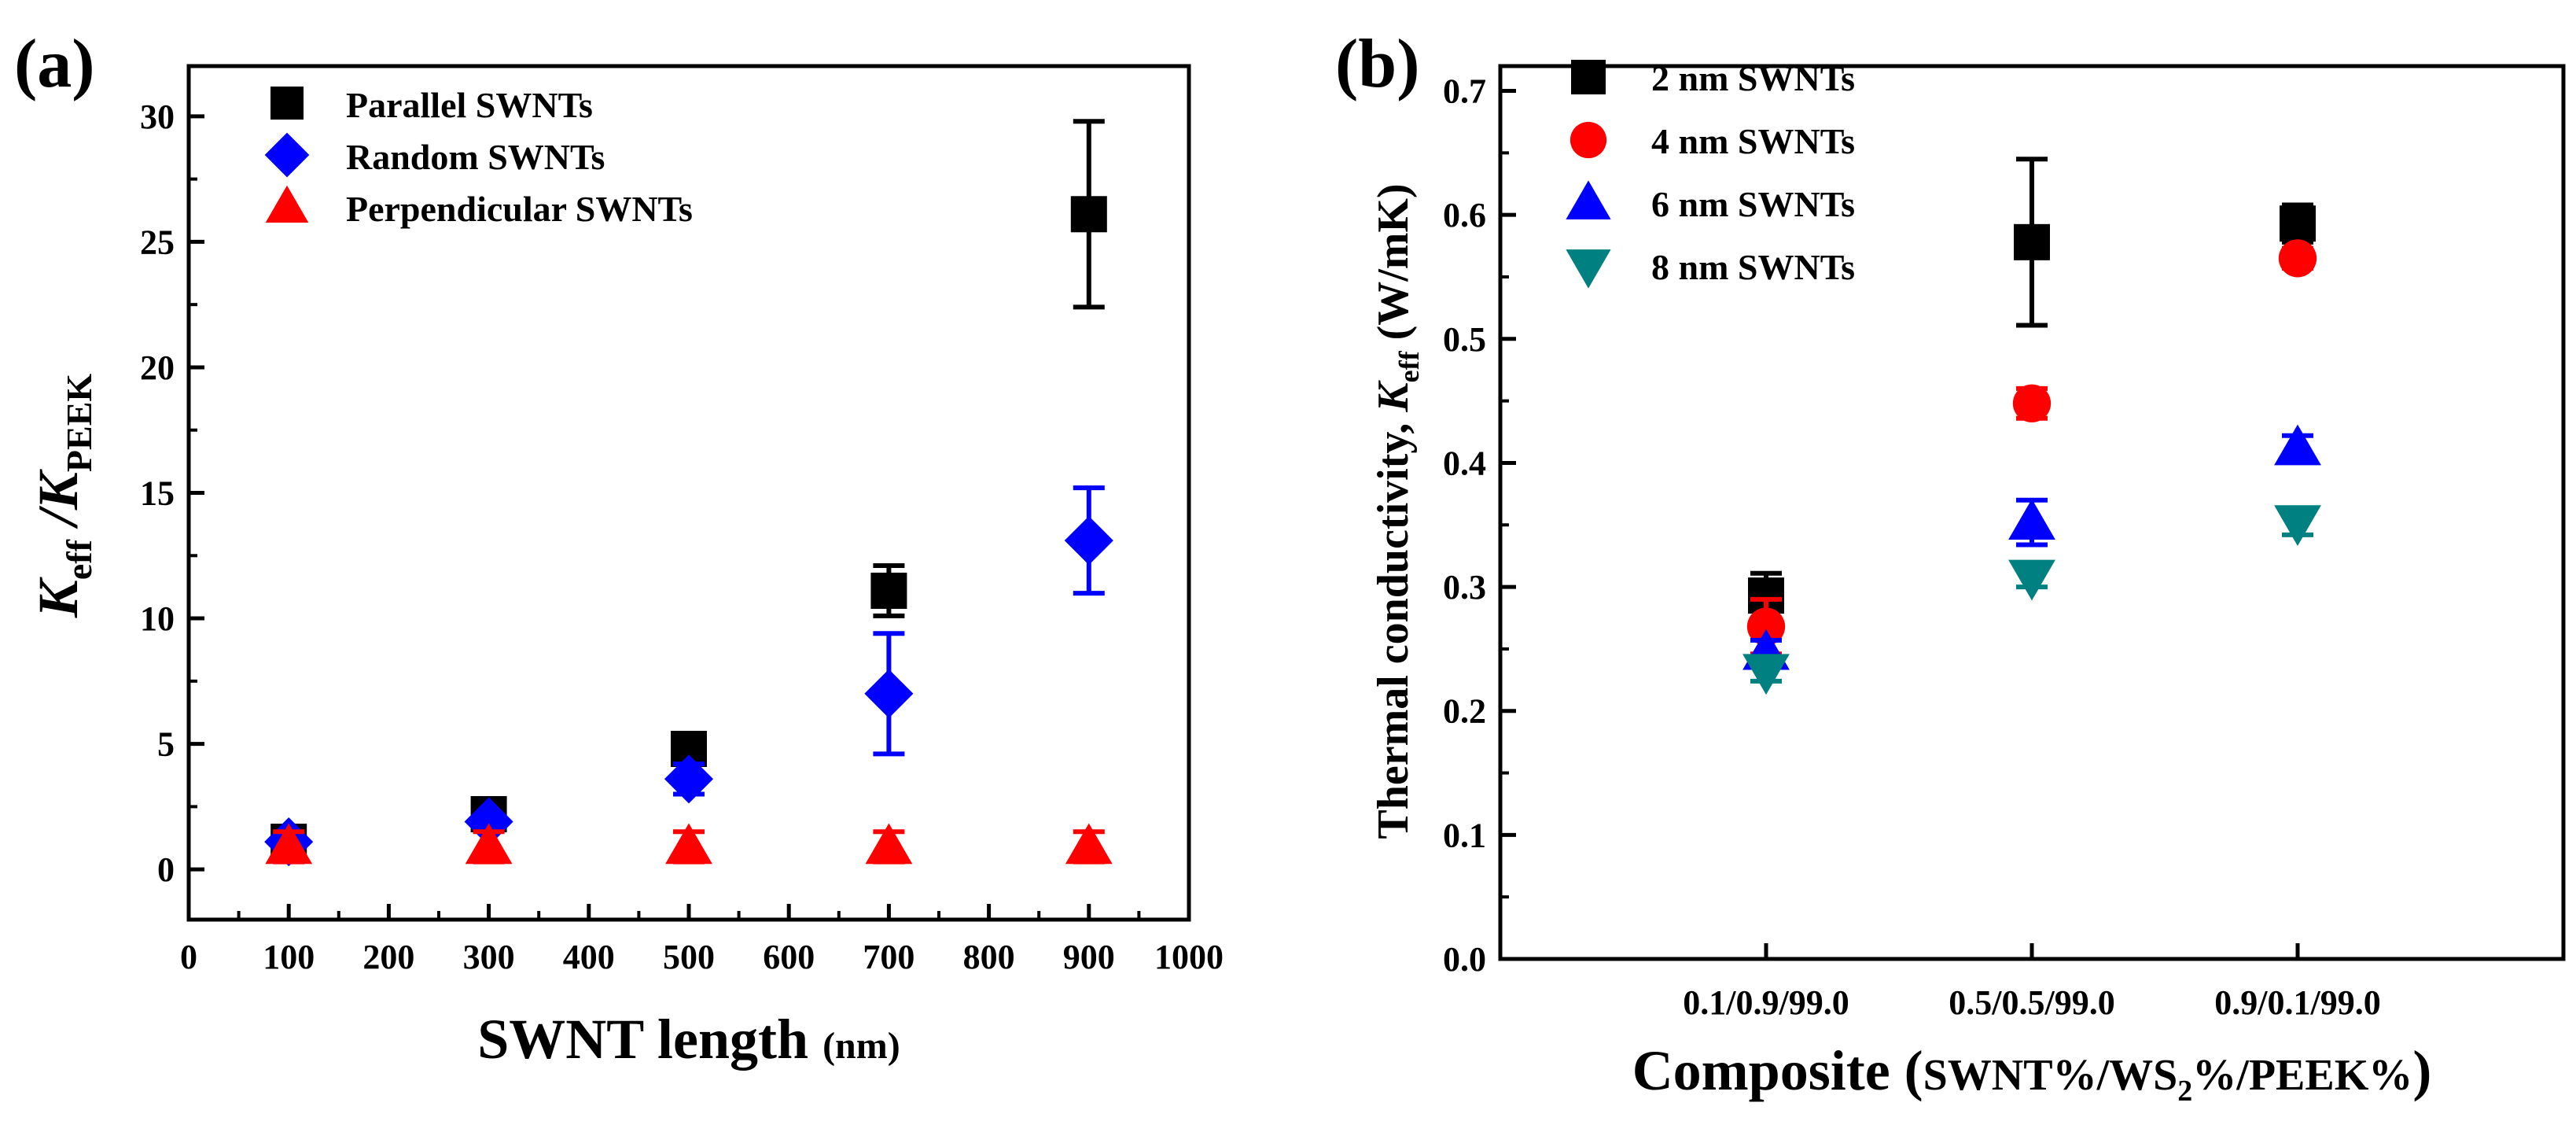 The image size is (2576, 1121). What do you see at coordinates (989, 957) in the screenshot?
I see `panel-a-x-tick-label: 800` at bounding box center [989, 957].